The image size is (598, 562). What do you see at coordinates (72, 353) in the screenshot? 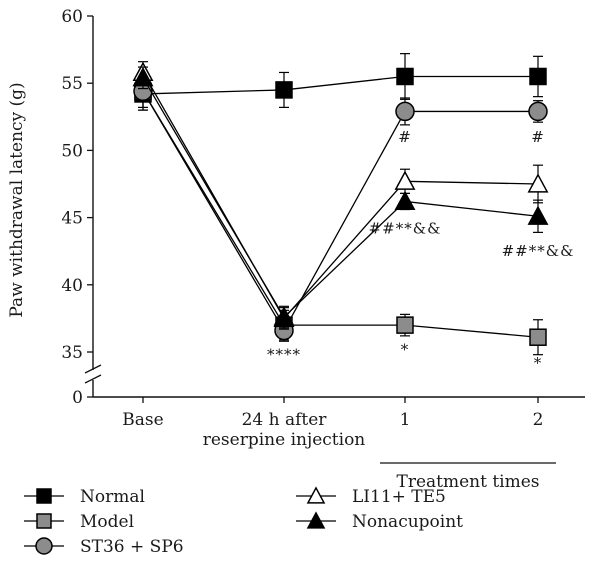
I see `y-tick-label: 35` at bounding box center [72, 353].